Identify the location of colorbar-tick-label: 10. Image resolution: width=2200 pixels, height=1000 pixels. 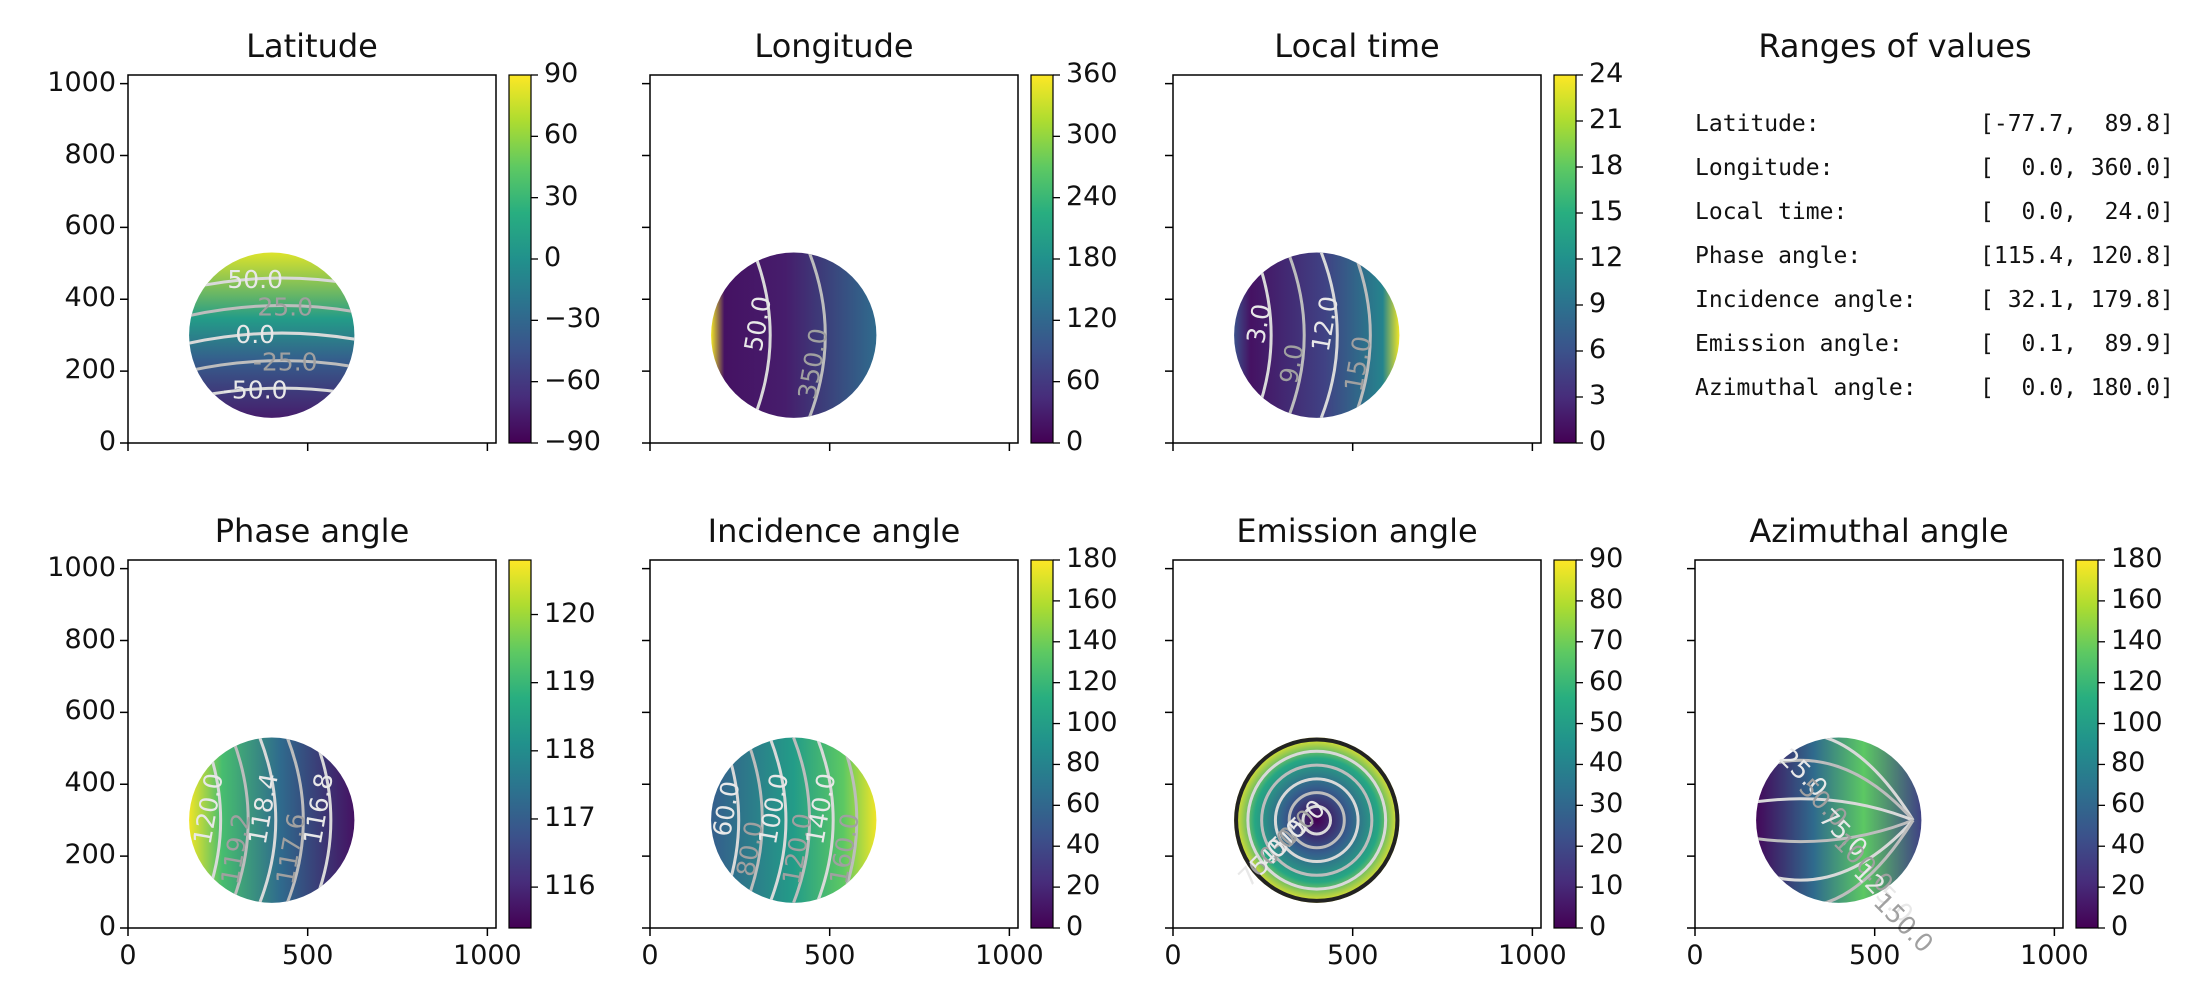
(1606, 886).